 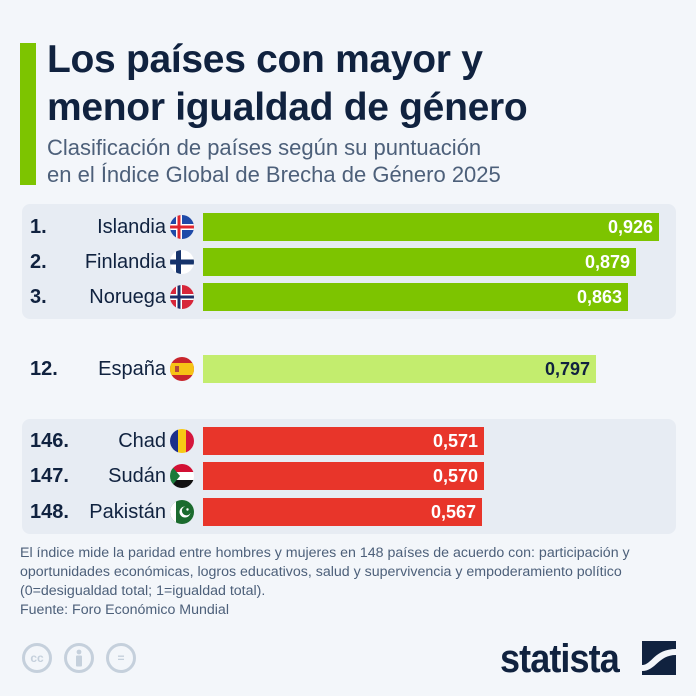 What do you see at coordinates (342, 512) in the screenshot?
I see `bar: 0,567` at bounding box center [342, 512].